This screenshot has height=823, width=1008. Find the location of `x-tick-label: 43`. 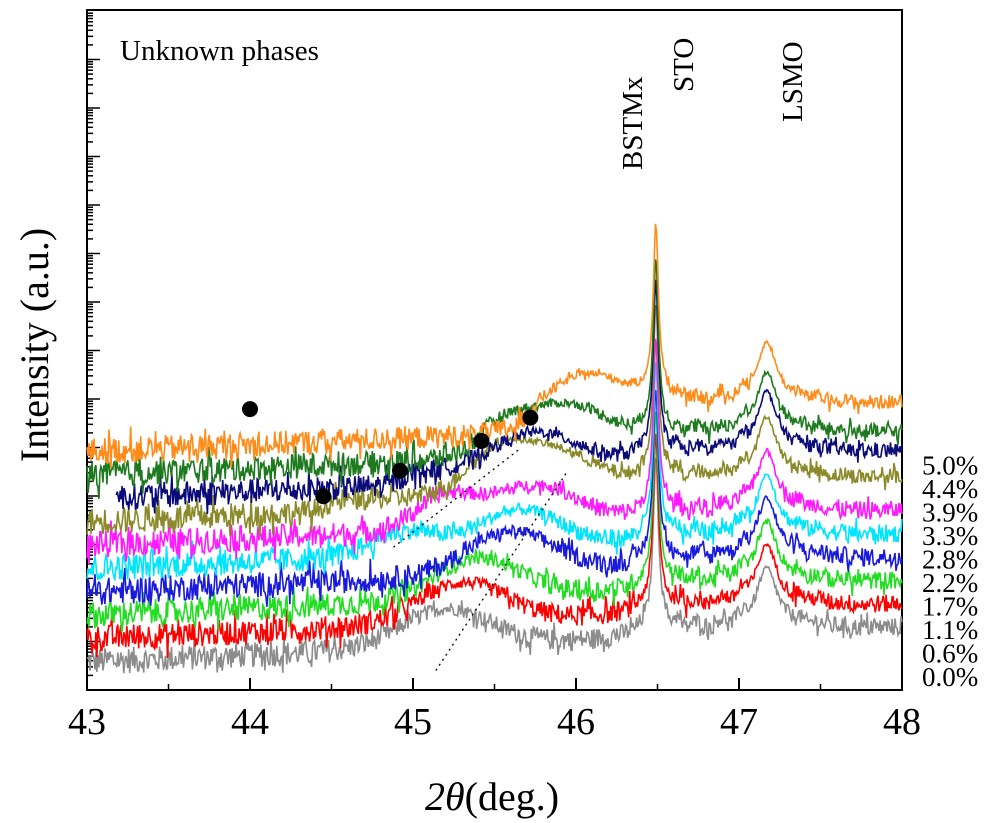

x-tick-label: 43 is located at coordinates (87, 722).